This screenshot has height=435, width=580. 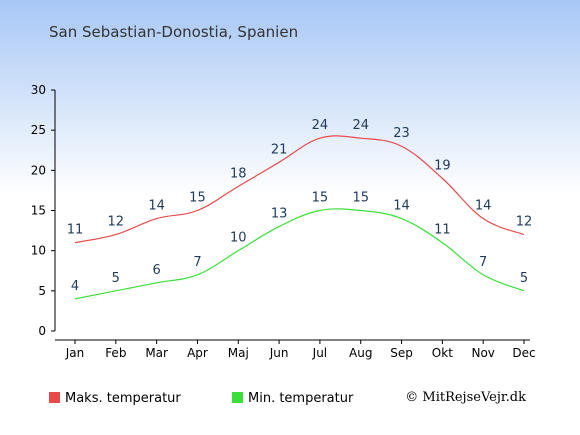 What do you see at coordinates (173, 32) in the screenshot?
I see `chart-title: San Sebastian-Donostia, Spanien` at bounding box center [173, 32].